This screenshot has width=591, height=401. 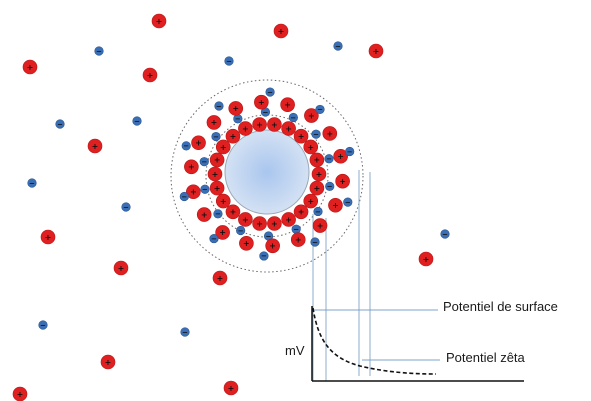 What do you see at coordinates (267, 172) in the screenshot?
I see `colloid-particle` at bounding box center [267, 172].